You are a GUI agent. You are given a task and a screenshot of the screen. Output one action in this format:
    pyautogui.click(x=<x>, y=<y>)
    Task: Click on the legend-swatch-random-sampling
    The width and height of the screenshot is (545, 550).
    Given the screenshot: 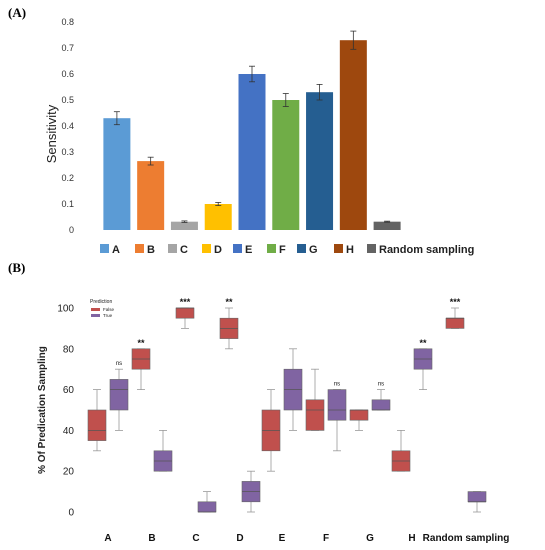 What is the action you would take?
    pyautogui.click(x=371, y=248)
    